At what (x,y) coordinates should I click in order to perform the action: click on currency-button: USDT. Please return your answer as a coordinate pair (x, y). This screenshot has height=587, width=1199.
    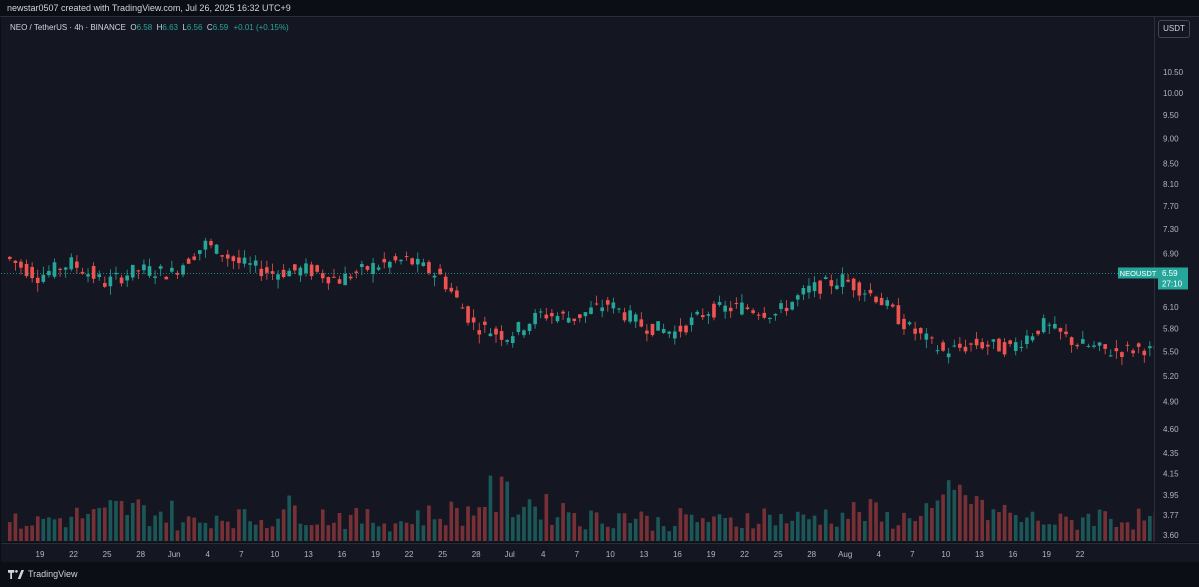
    Looking at the image, I should click on (1174, 29).